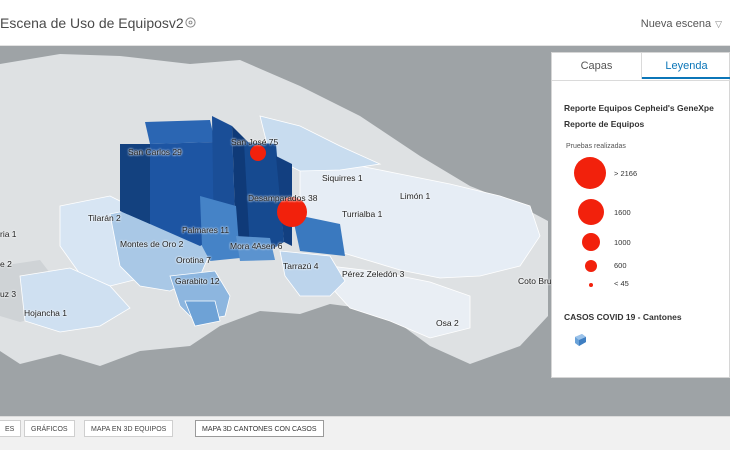 The height and width of the screenshot is (450, 730). What do you see at coordinates (190, 22) in the screenshot?
I see `info-icon` at bounding box center [190, 22].